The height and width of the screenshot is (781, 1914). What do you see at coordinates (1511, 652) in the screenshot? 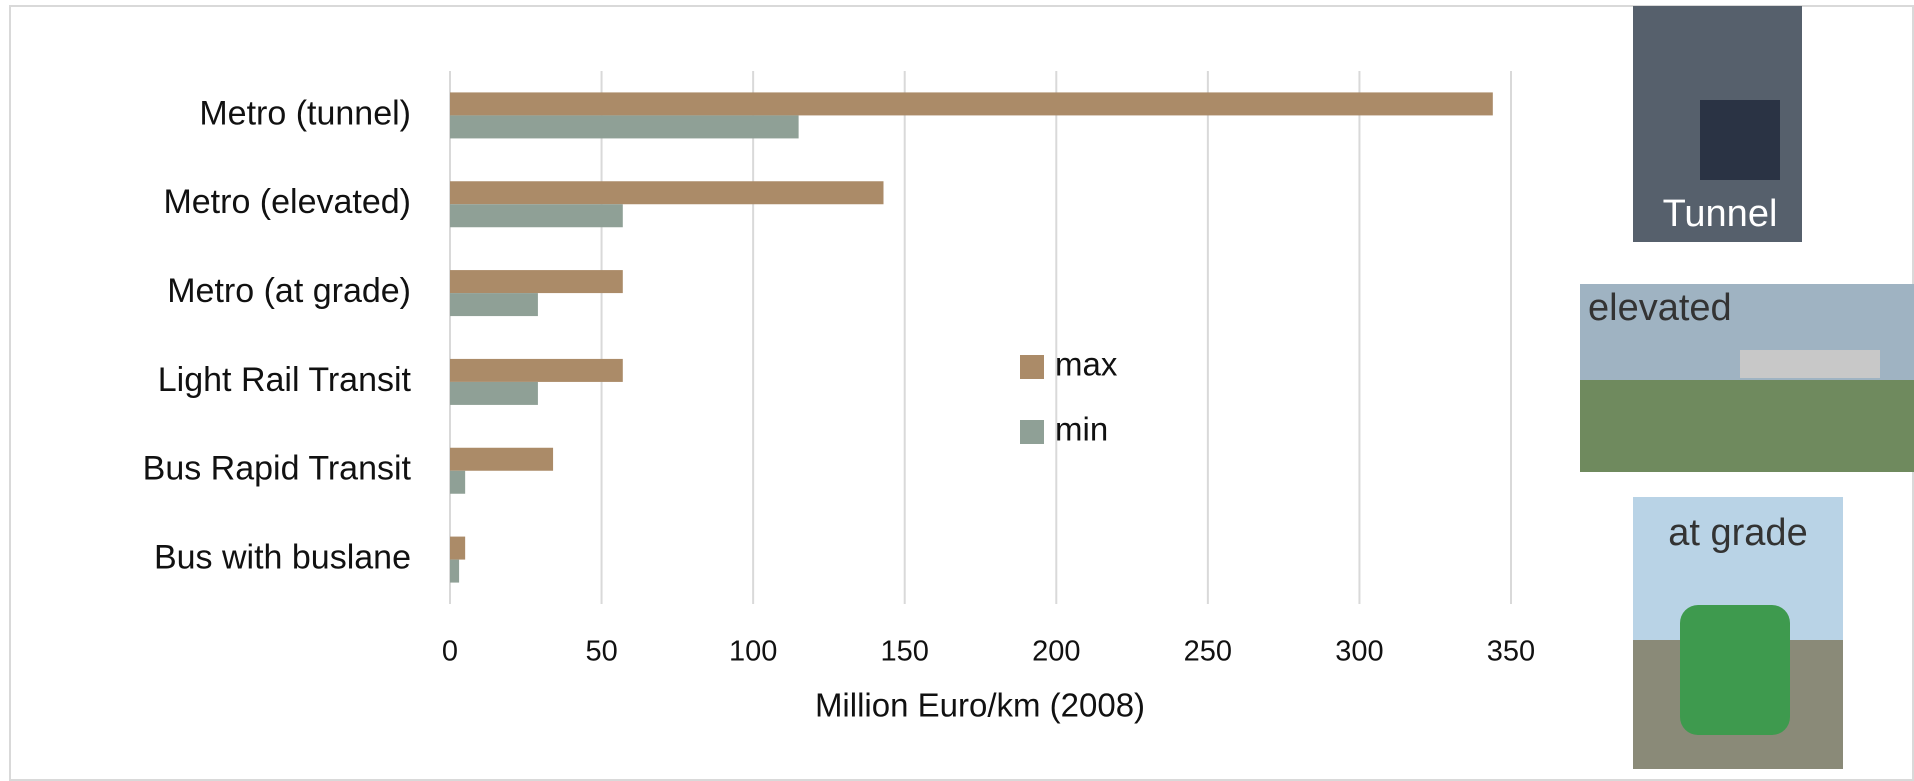
I see `x-tick-label: 350` at bounding box center [1511, 652].